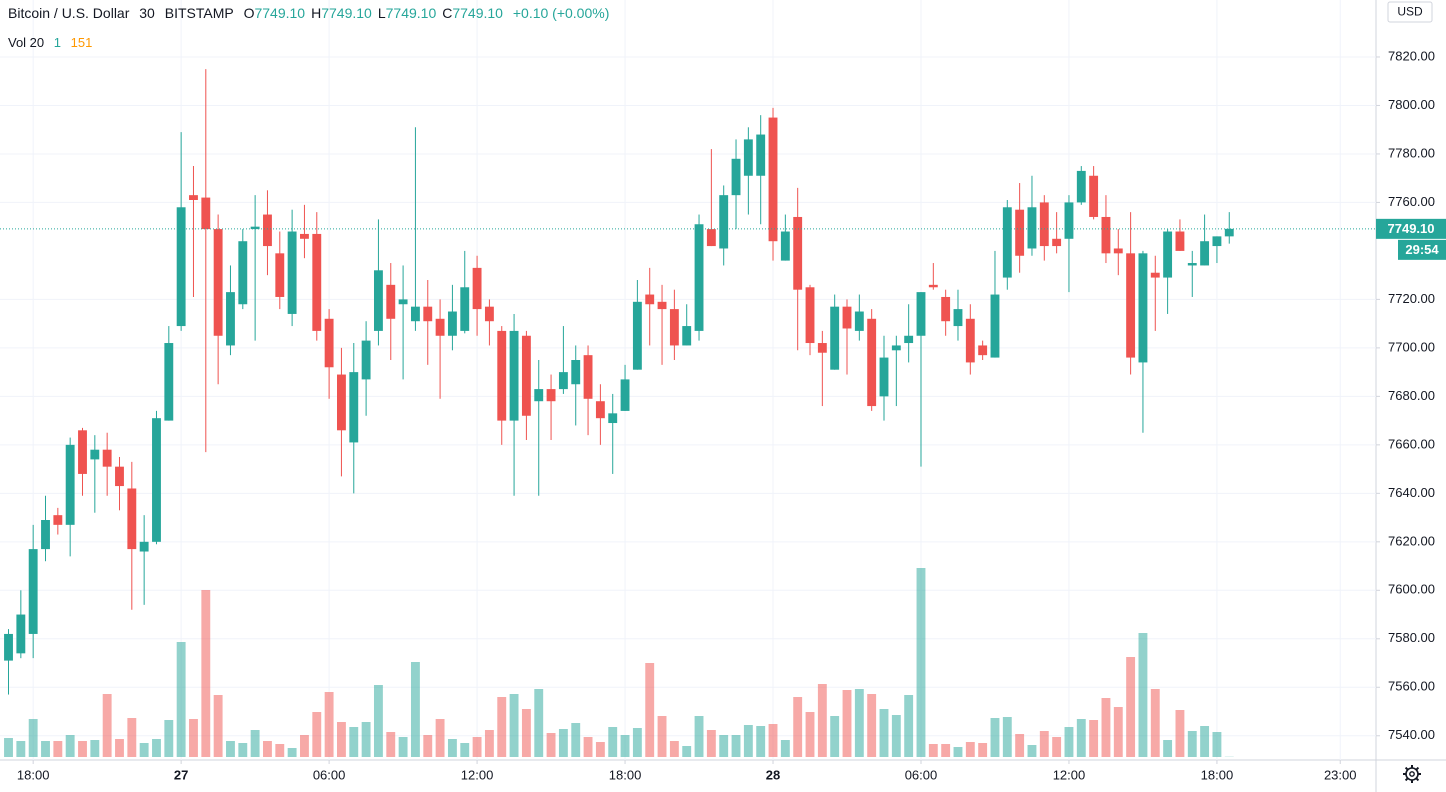 This screenshot has width=1446, height=792. Describe the element at coordinates (1411, 395) in the screenshot. I see `y-tick-label: 7680.00` at that location.